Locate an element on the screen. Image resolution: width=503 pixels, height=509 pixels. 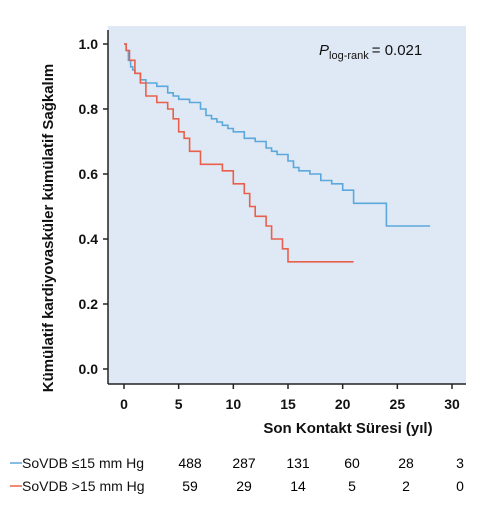
y-tick-label: 0.8 is located at coordinates (89, 109).